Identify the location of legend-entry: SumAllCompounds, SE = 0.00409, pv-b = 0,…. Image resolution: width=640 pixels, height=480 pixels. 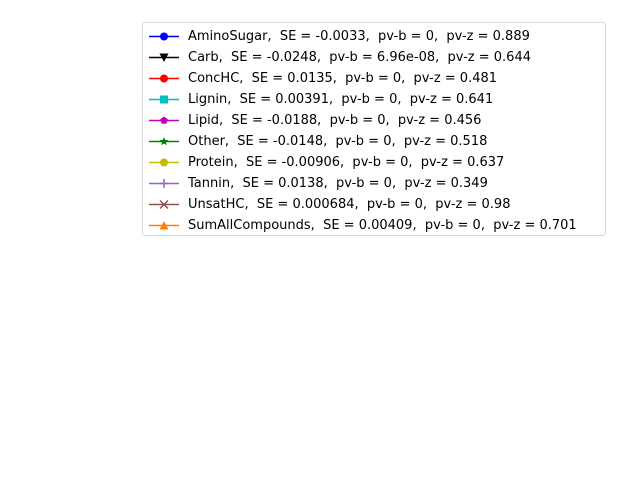
(374, 225).